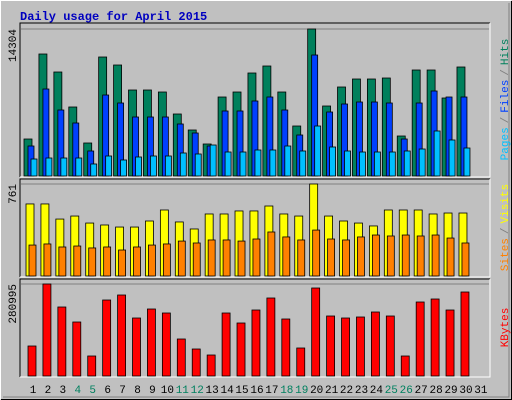 Image resolution: width=512 pixels, height=400 pixels. I want to click on x-tick-label: 18, so click(286, 391).